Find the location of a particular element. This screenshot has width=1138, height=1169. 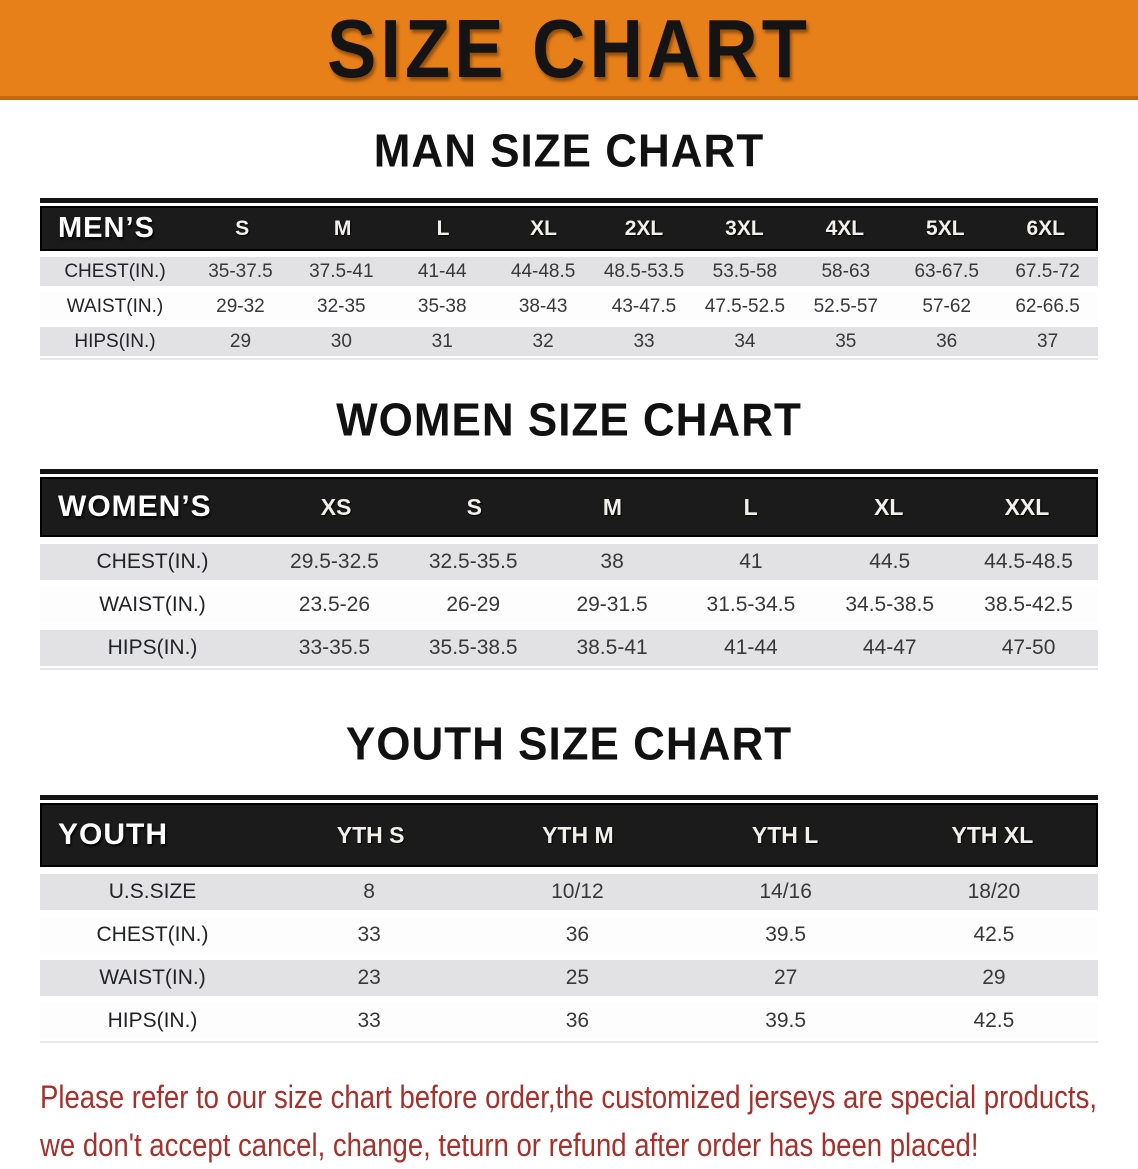

women-waist-value: 26-29 is located at coordinates (473, 604).